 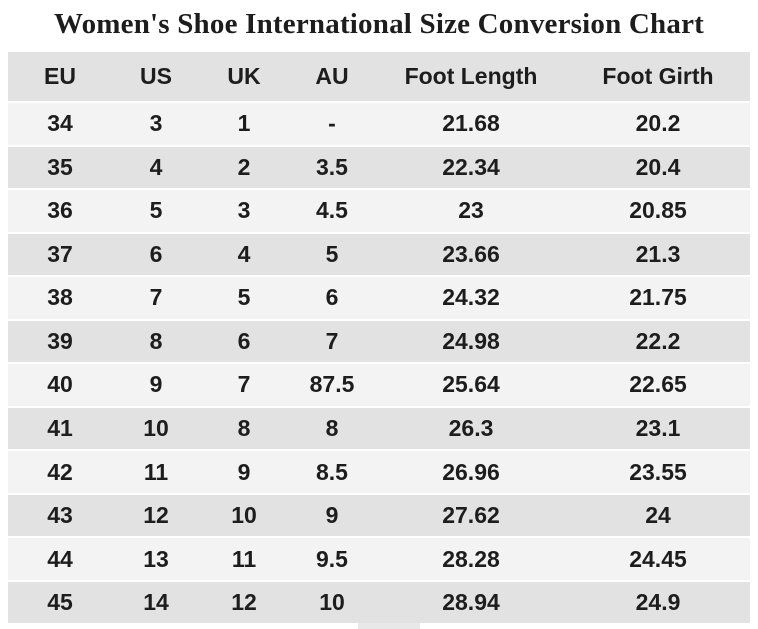 I want to click on table-cell: 41, so click(x=60, y=427).